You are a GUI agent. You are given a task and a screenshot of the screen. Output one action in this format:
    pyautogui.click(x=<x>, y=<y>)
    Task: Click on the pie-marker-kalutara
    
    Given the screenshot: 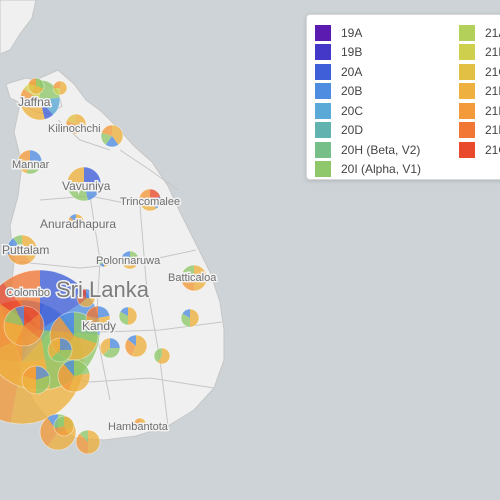 What is the action you would take?
    pyautogui.click(x=74, y=376)
    